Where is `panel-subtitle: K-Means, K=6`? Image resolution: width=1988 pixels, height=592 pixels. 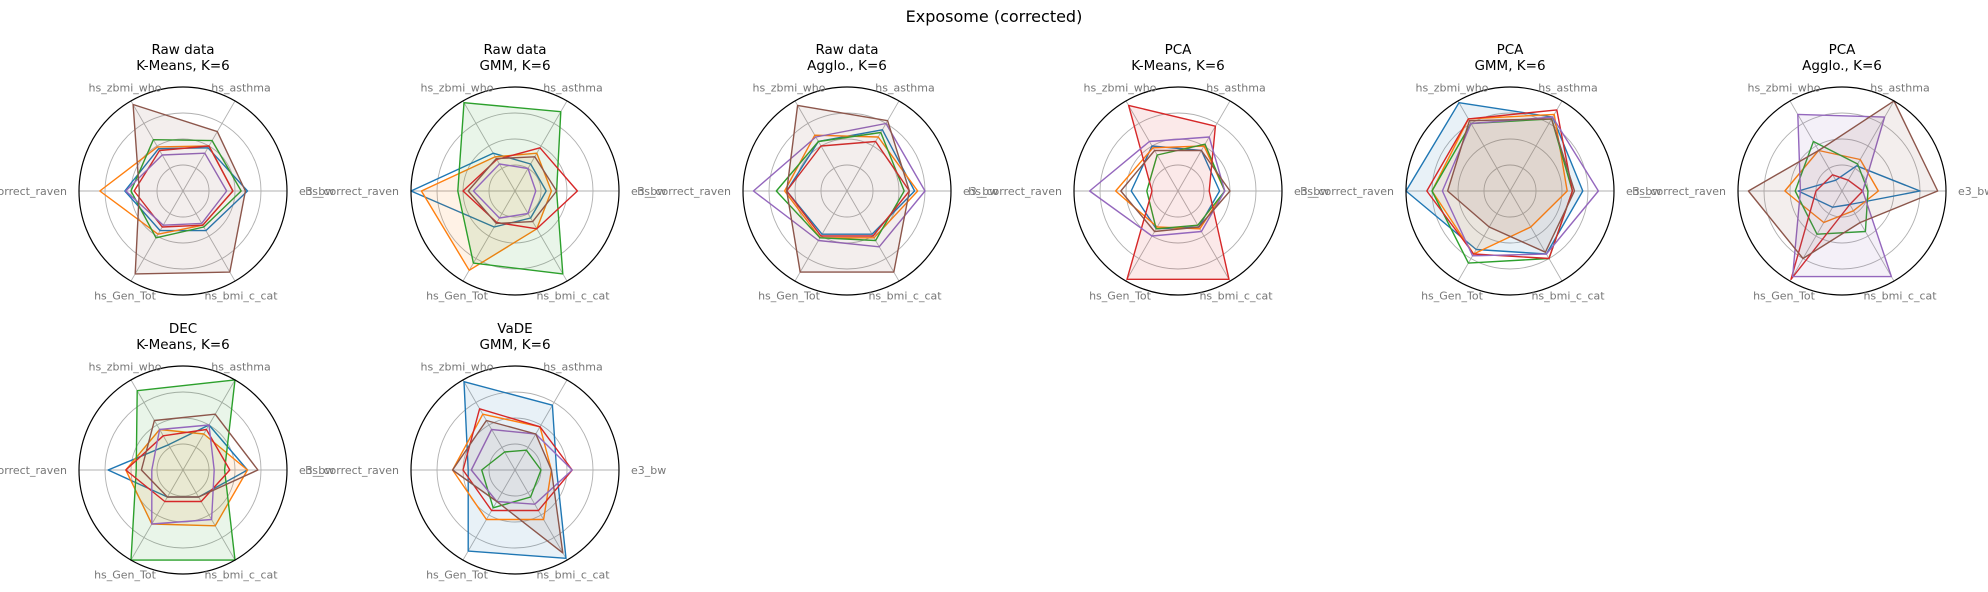
panel-subtitle: K-Means, K=6 is located at coordinates (1177, 66).